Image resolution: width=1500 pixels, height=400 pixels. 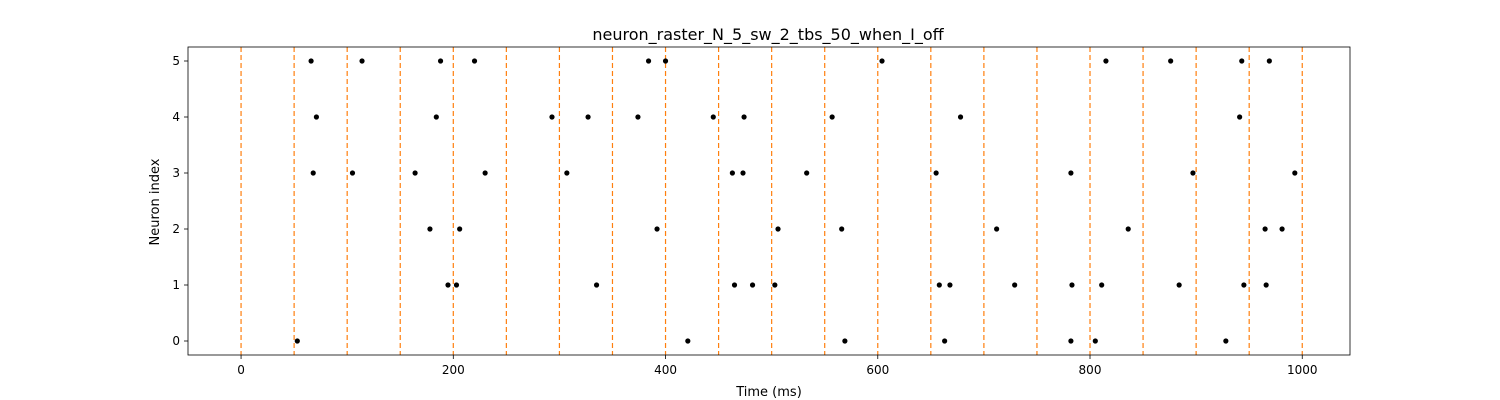 I want to click on x-tick-label: 400, so click(x=665, y=370).